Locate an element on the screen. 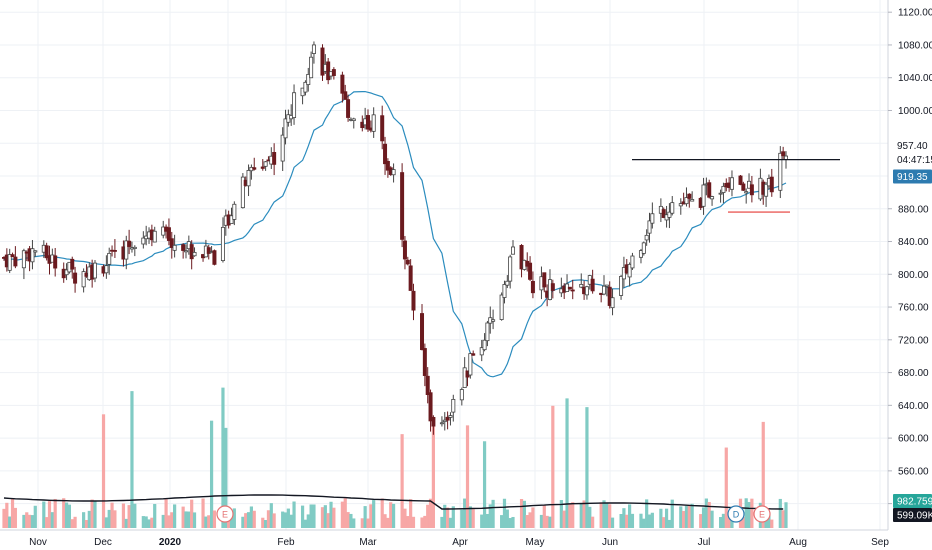  time-scale: Nov Dec 2020 Feb Mar Apr May Jun Jul Aug Sep is located at coordinates (459, 542).